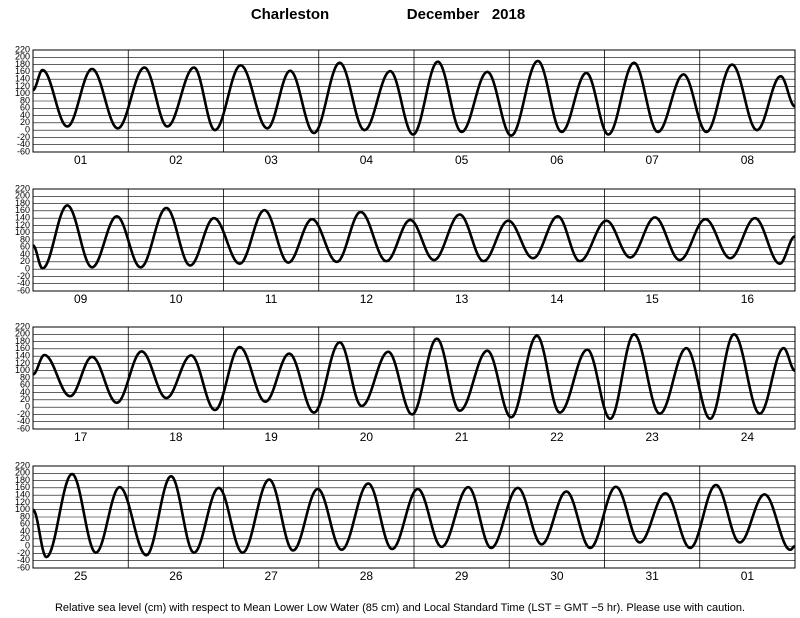  I want to click on day-label: 31, so click(652, 576).